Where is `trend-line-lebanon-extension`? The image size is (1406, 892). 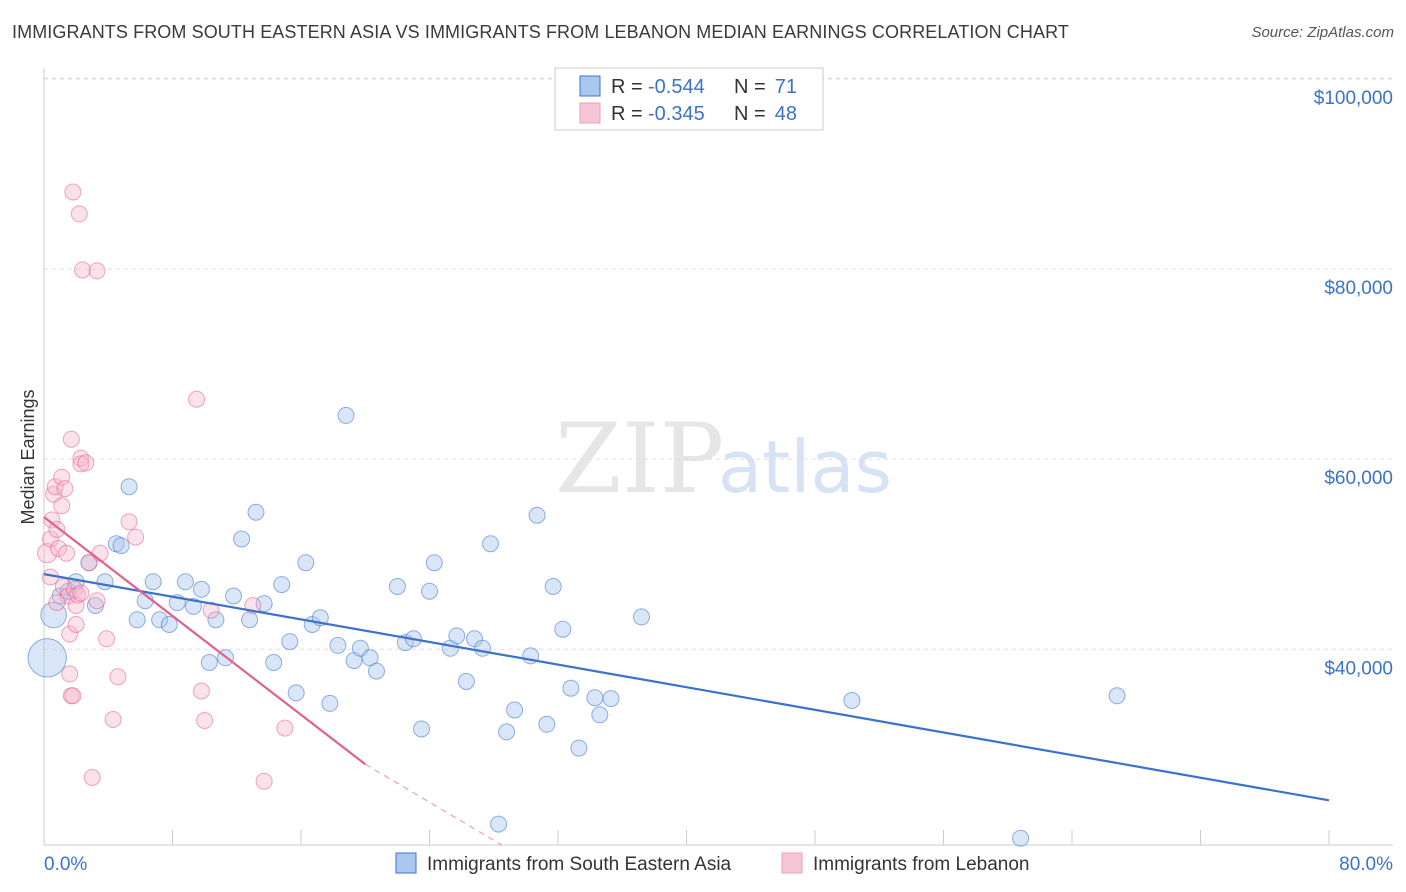 trend-line-lebanon-extension is located at coordinates (433, 804).